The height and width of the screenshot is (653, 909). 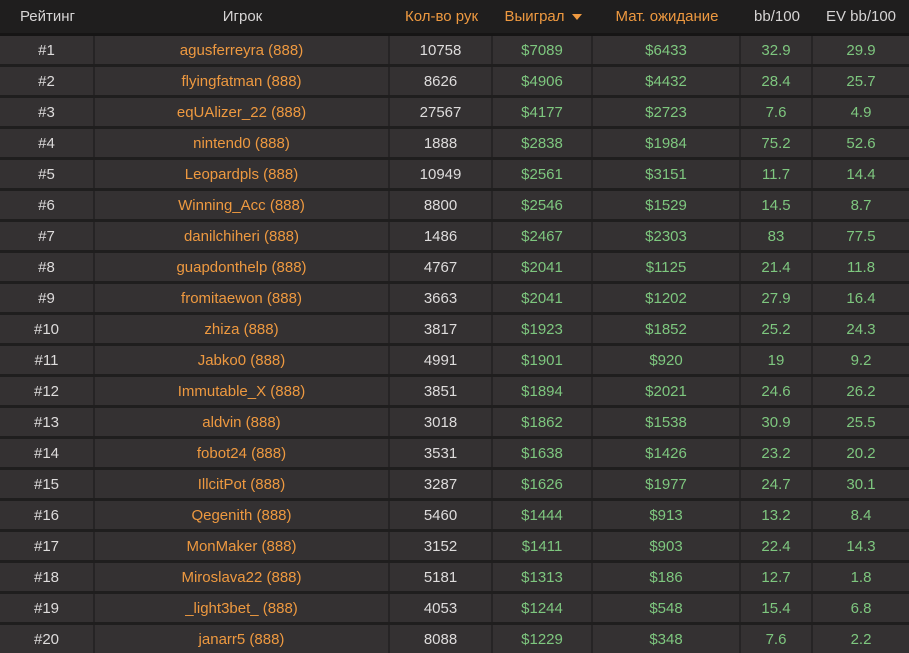 I want to click on table-row: #13 aldvin (888) 3018 $1862 $1538 30.9 25.5, so click(x=454, y=420).